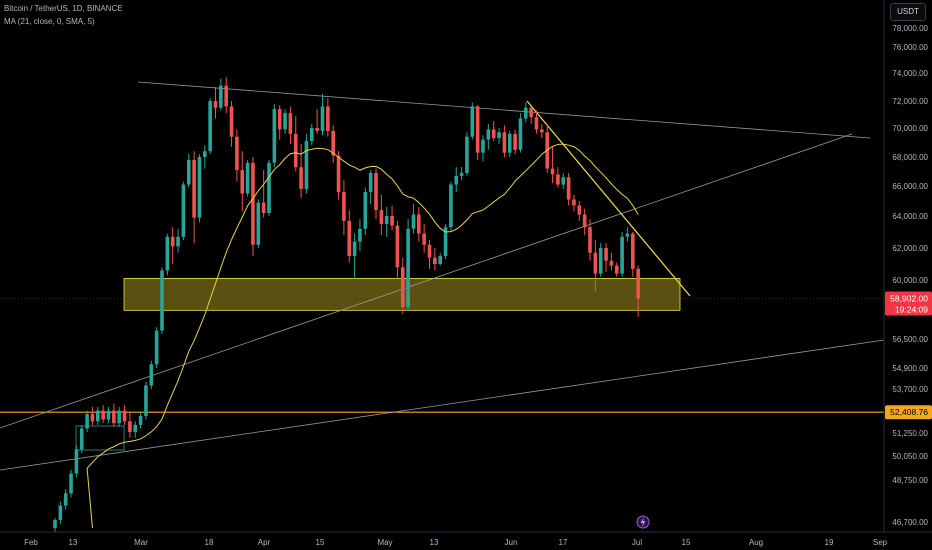  What do you see at coordinates (31, 542) in the screenshot?
I see `x-tick-label: Feb` at bounding box center [31, 542].